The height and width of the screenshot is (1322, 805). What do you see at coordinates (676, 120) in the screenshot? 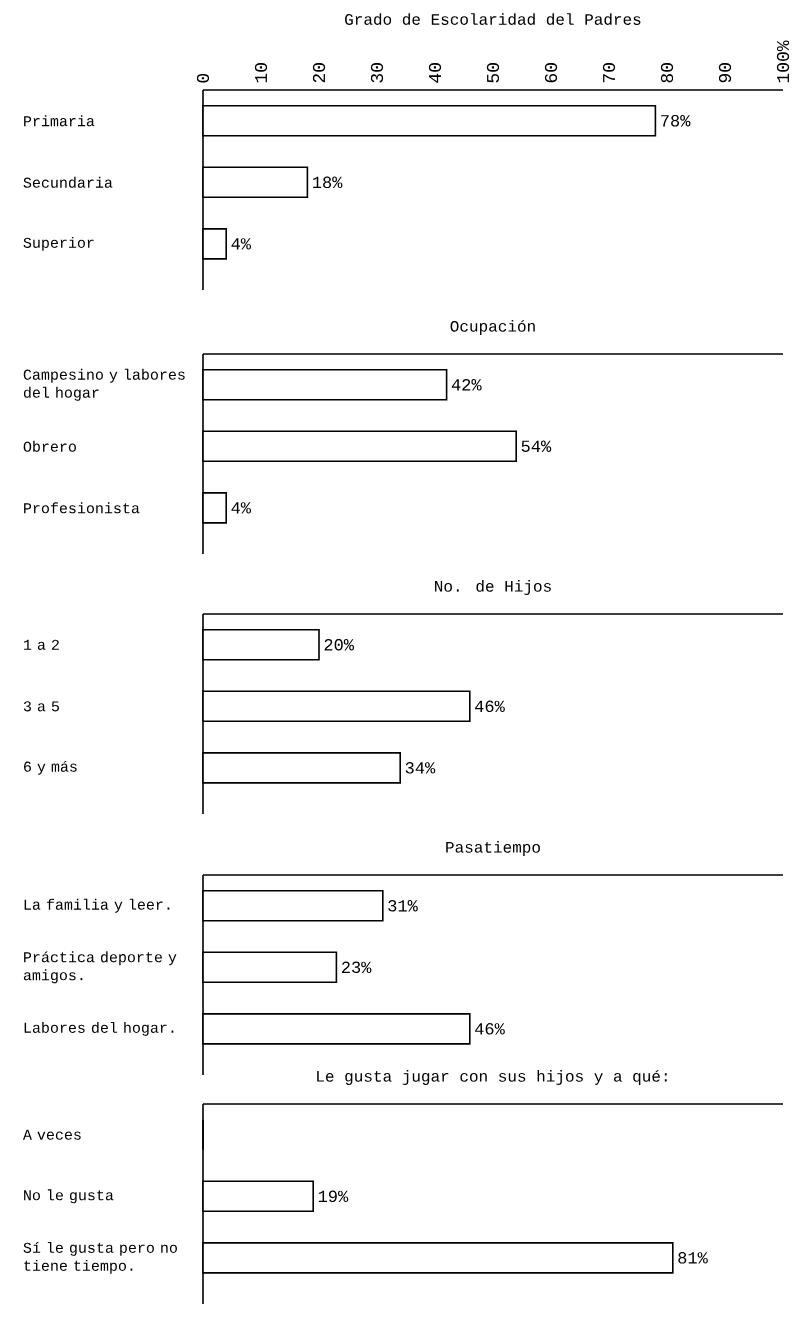
I see `data-label: 78%` at bounding box center [676, 120].